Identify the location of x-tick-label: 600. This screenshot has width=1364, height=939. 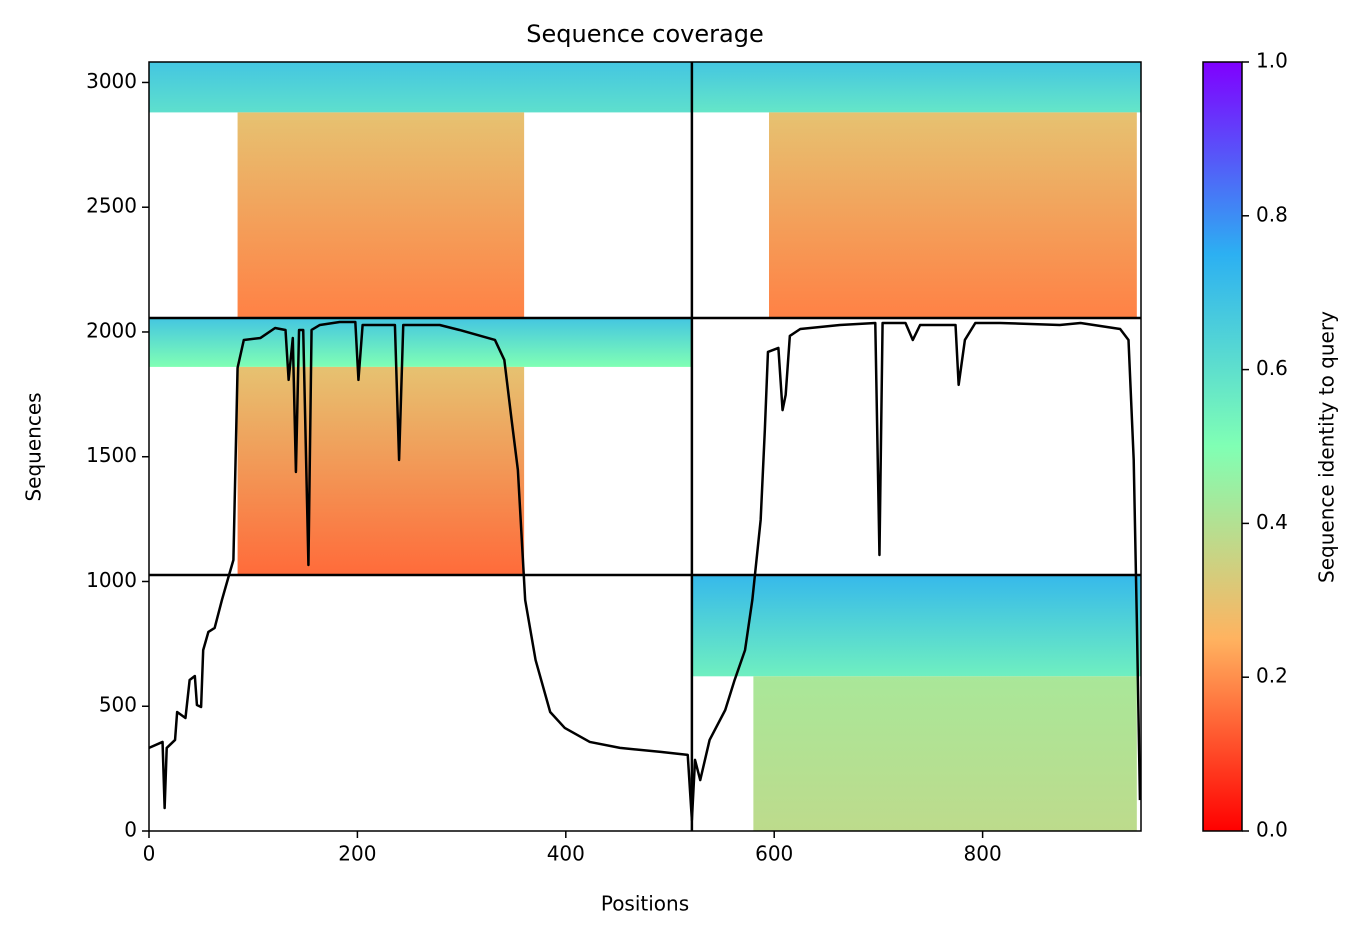
(774, 854).